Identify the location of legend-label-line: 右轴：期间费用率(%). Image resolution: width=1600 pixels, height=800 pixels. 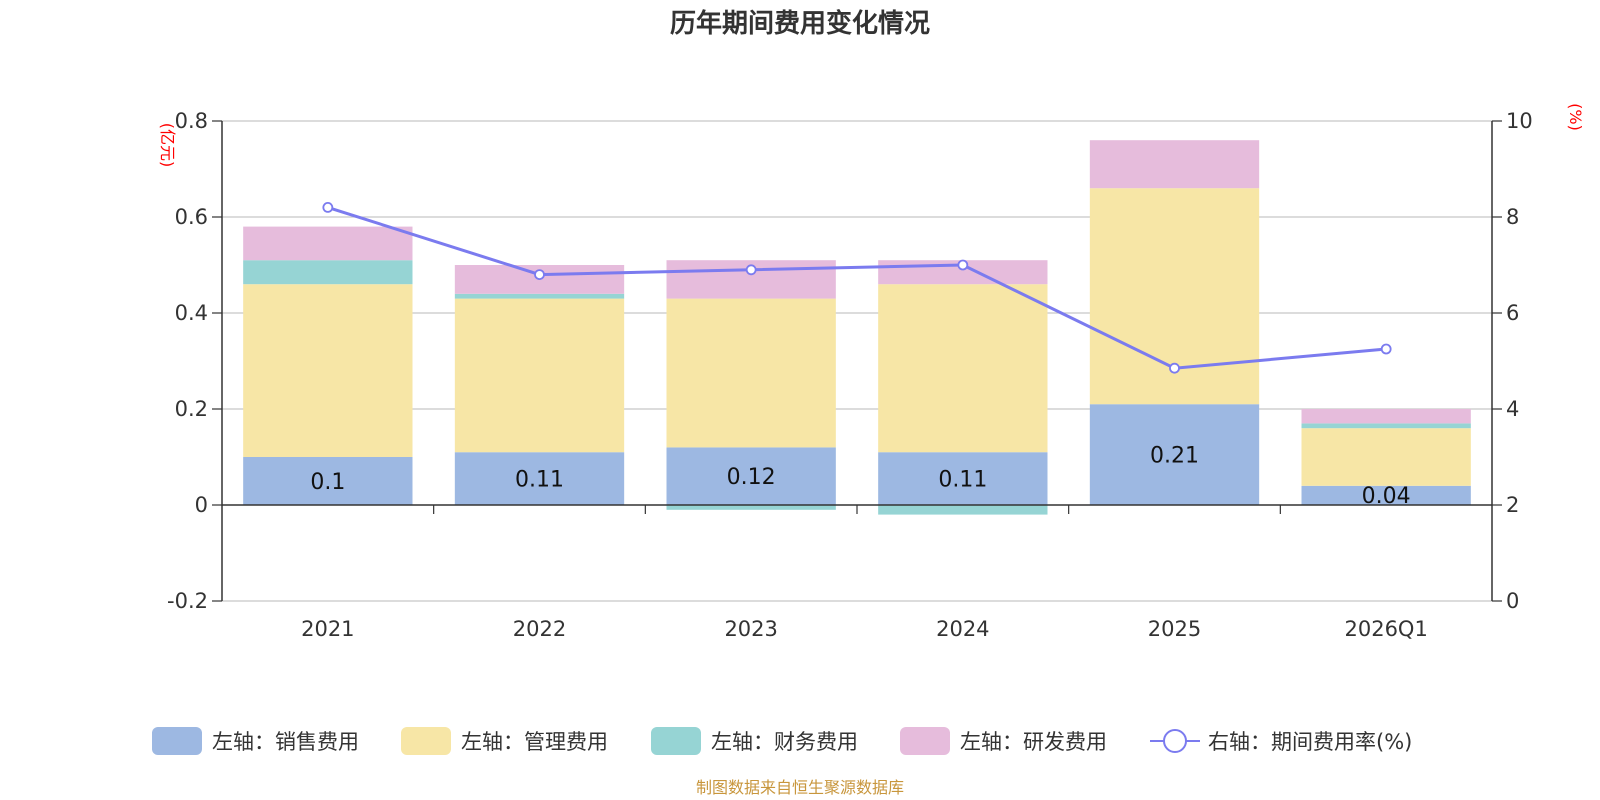
(1310, 742).